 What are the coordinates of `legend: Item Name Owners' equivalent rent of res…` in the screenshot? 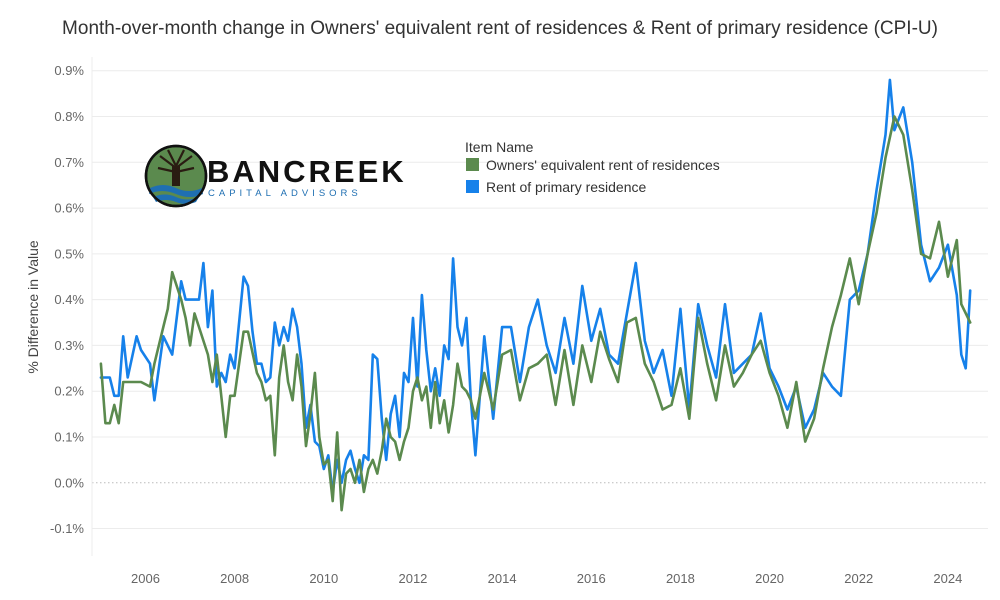 It's located at (592, 167).